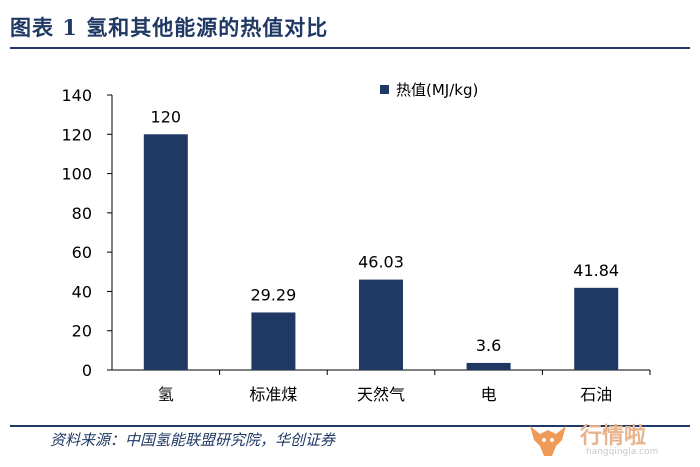 Image resolution: width=700 pixels, height=467 pixels. What do you see at coordinates (548, 441) in the screenshot?
I see `bull-logo-icon` at bounding box center [548, 441].